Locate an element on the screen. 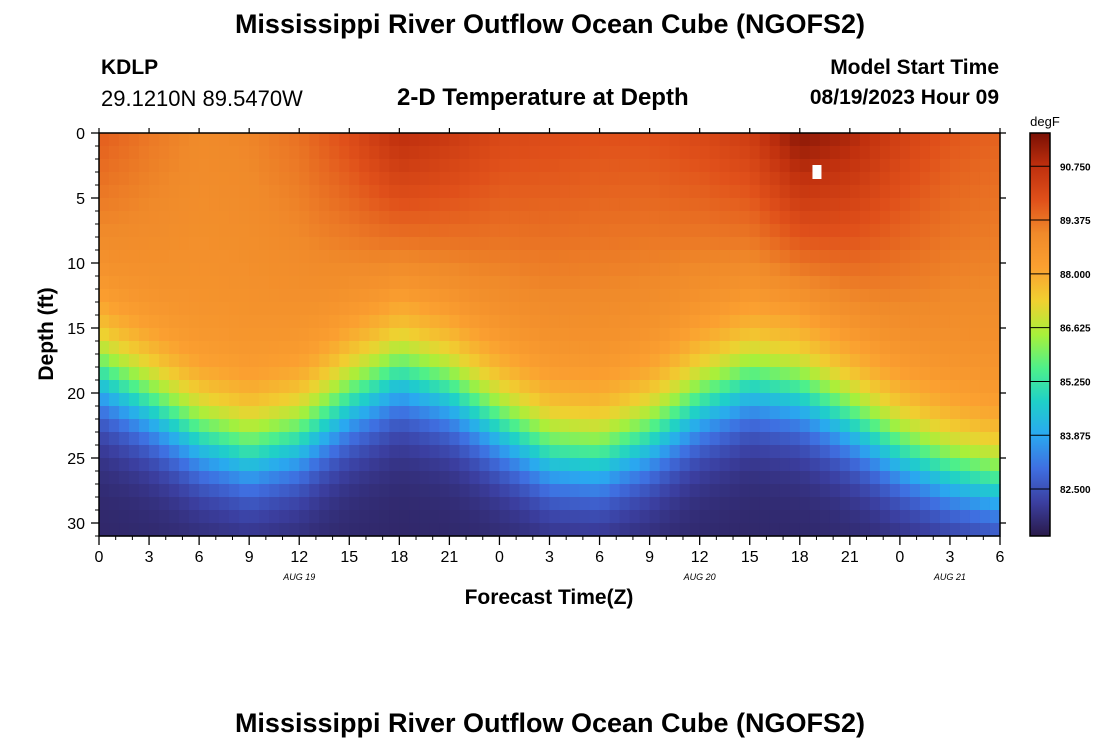 This screenshot has height=750, width=1100. x-tick-label: 0 is located at coordinates (899, 557).